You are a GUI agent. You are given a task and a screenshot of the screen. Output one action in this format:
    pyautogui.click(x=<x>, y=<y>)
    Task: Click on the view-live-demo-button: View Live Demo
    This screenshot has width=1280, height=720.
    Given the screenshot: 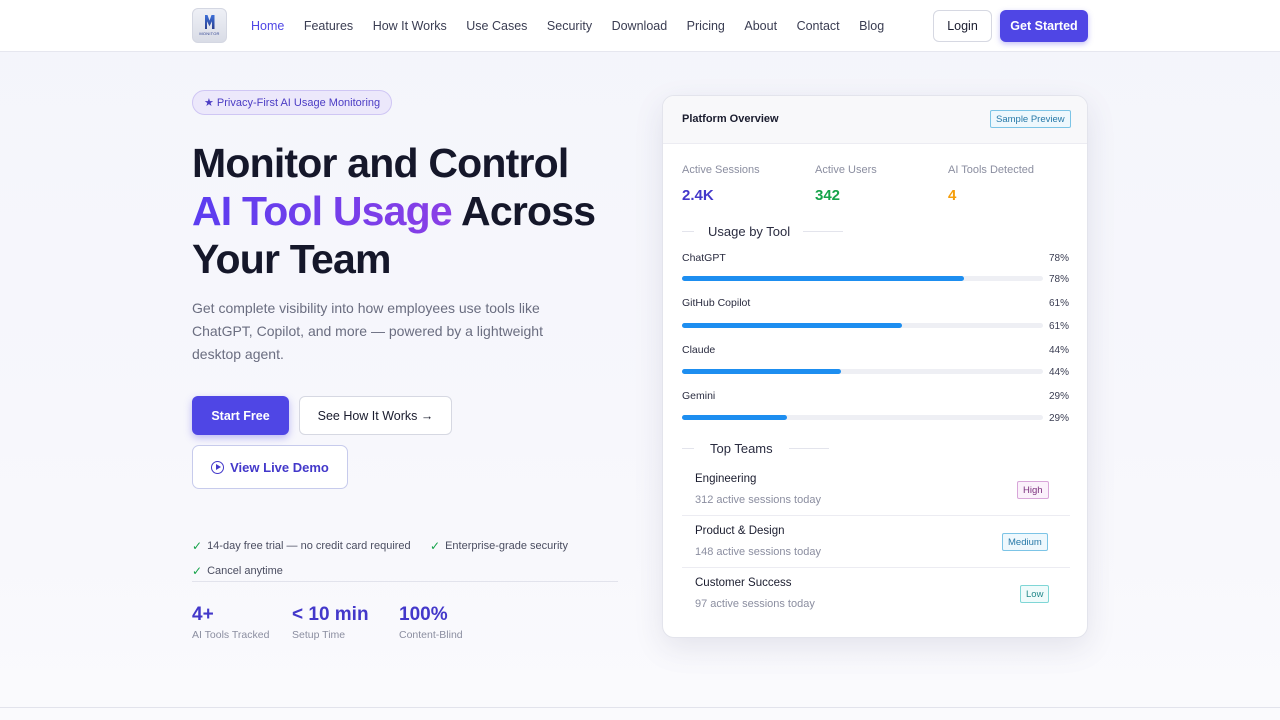 What is the action you would take?
    pyautogui.click(x=270, y=467)
    